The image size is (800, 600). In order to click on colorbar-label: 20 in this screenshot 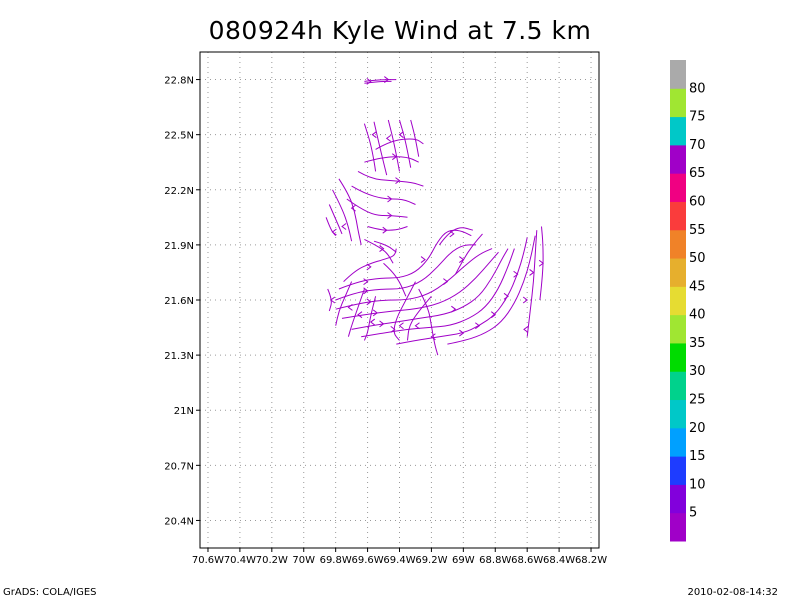, I will do `click(697, 428)`.